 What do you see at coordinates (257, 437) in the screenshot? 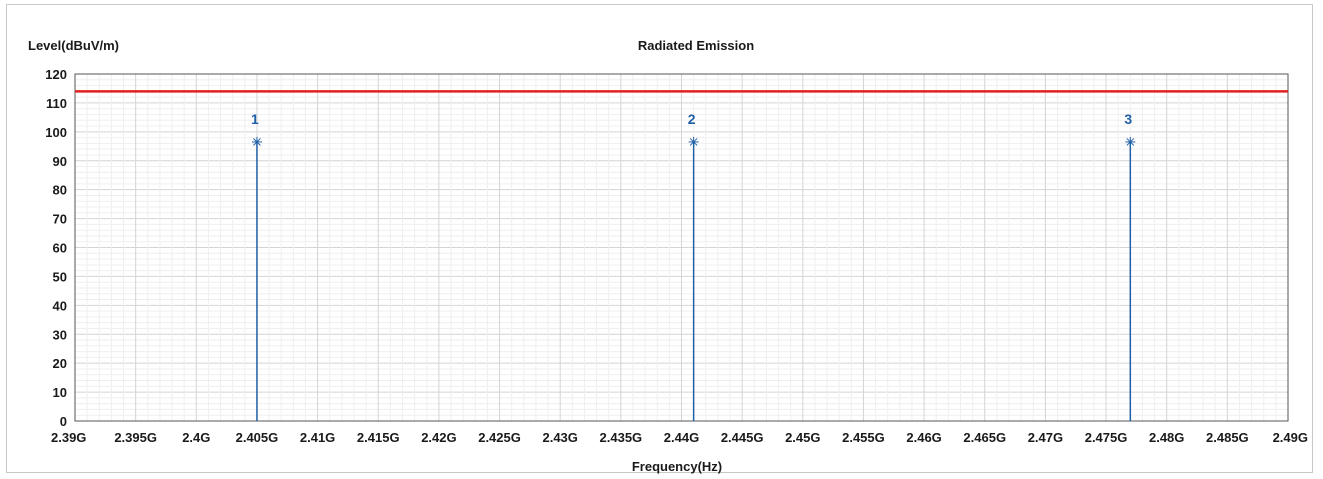
I see `x-tick-label: 2.405G` at bounding box center [257, 437].